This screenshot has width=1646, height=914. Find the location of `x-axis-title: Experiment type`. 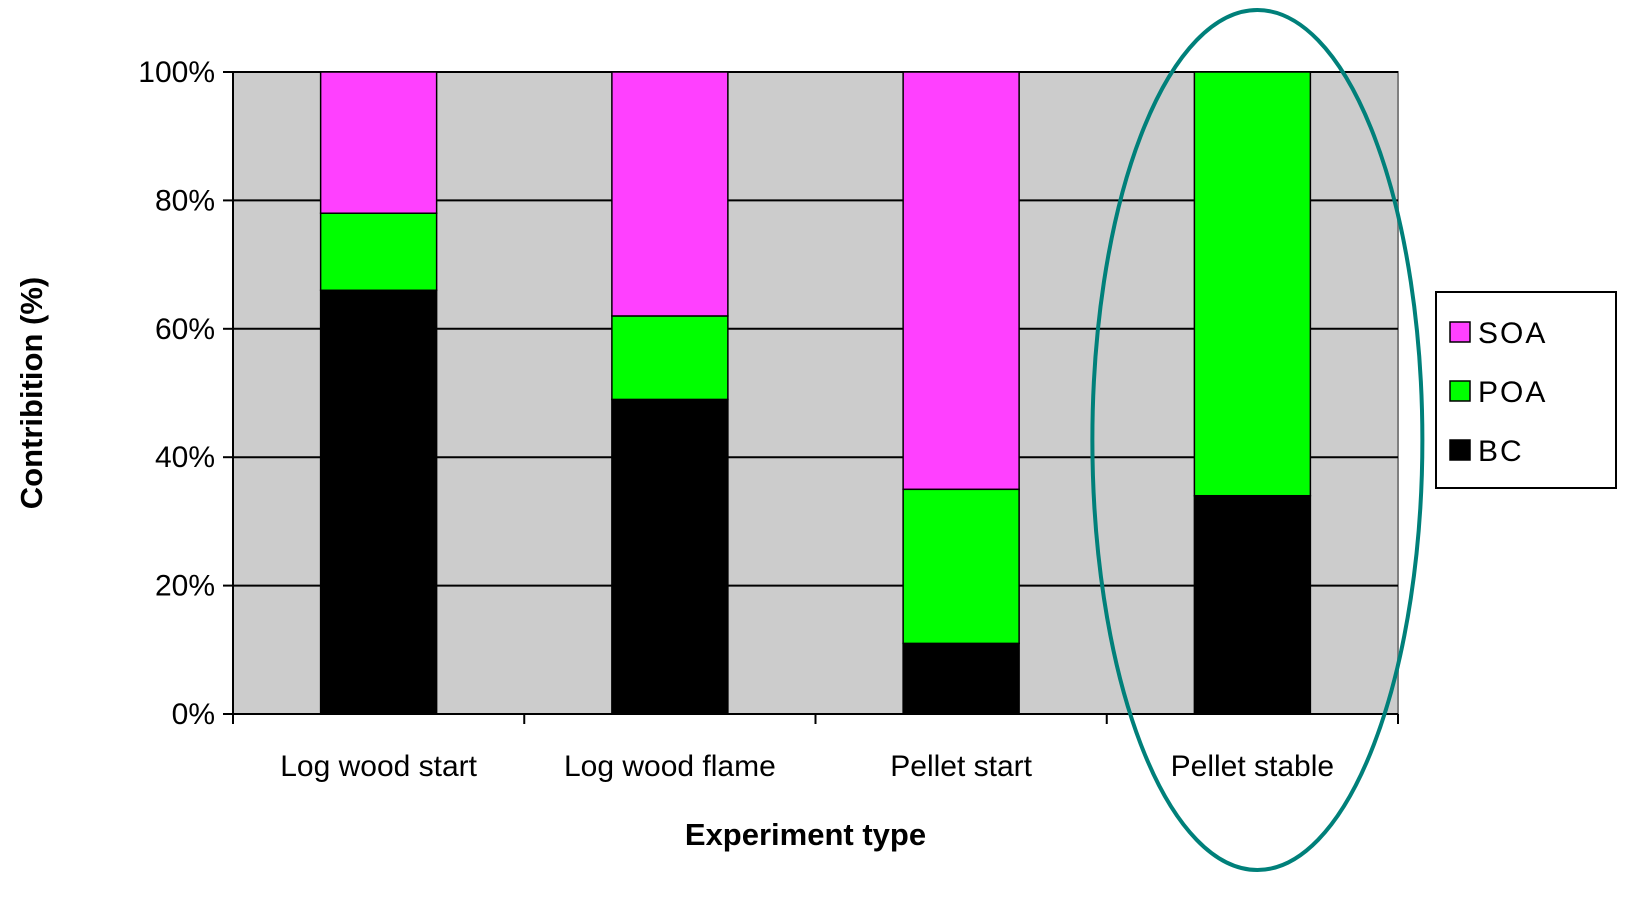

x-axis-title: Experiment type is located at coordinates (805, 834).